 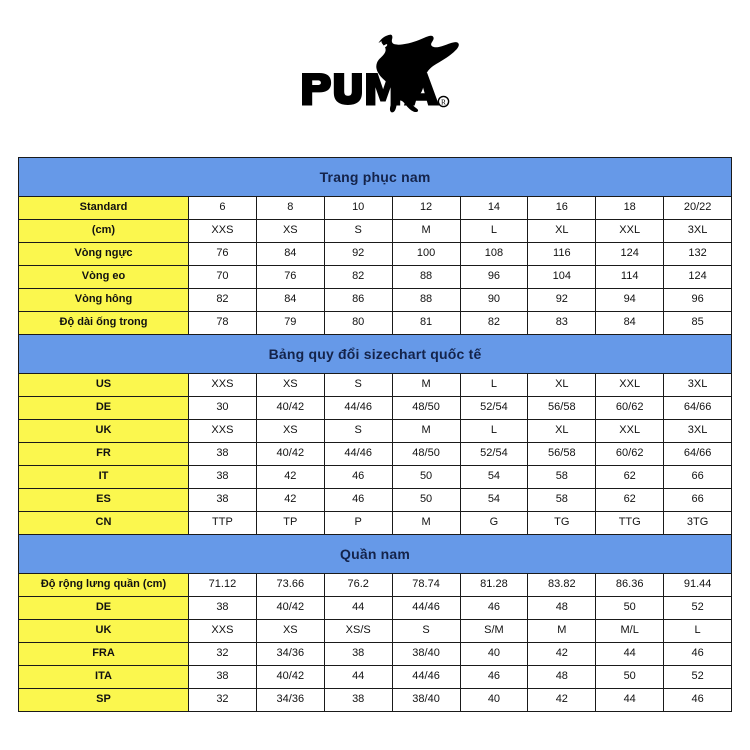 What do you see at coordinates (290, 254) in the screenshot?
I see `table-cell: 84` at bounding box center [290, 254].